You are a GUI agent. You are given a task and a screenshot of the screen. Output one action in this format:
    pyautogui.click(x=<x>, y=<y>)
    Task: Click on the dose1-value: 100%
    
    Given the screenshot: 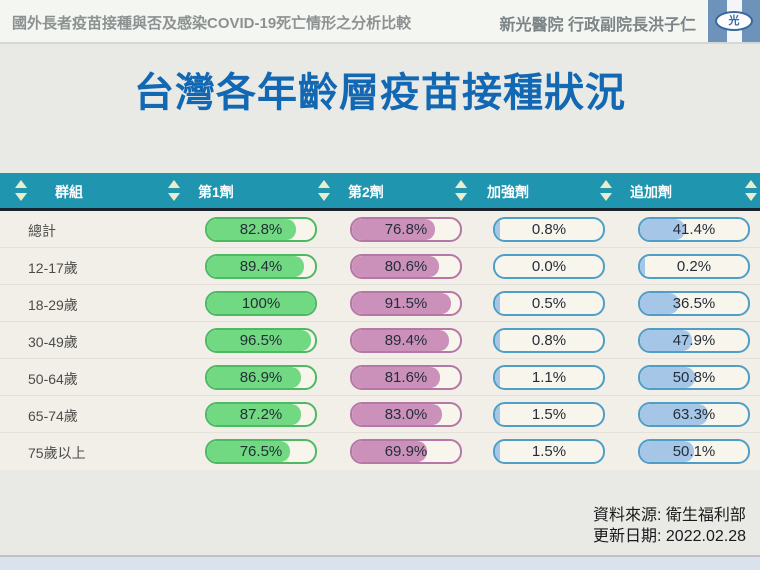 What is the action you would take?
    pyautogui.click(x=261, y=303)
    